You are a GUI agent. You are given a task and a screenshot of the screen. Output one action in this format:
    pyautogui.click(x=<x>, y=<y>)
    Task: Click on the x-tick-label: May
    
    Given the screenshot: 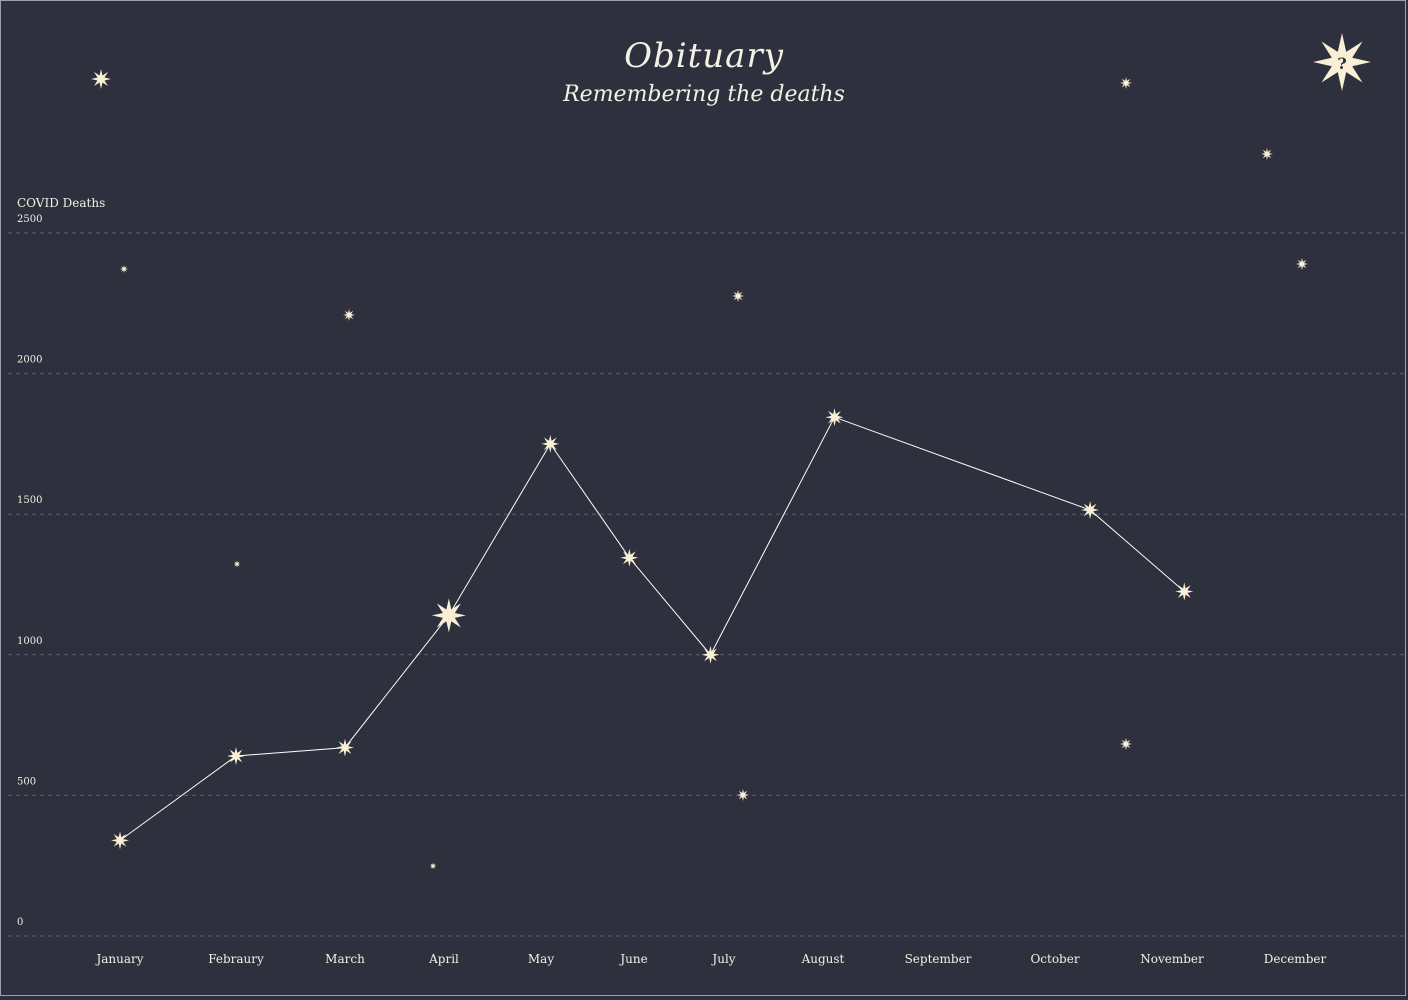 What is the action you would take?
    pyautogui.click(x=541, y=959)
    